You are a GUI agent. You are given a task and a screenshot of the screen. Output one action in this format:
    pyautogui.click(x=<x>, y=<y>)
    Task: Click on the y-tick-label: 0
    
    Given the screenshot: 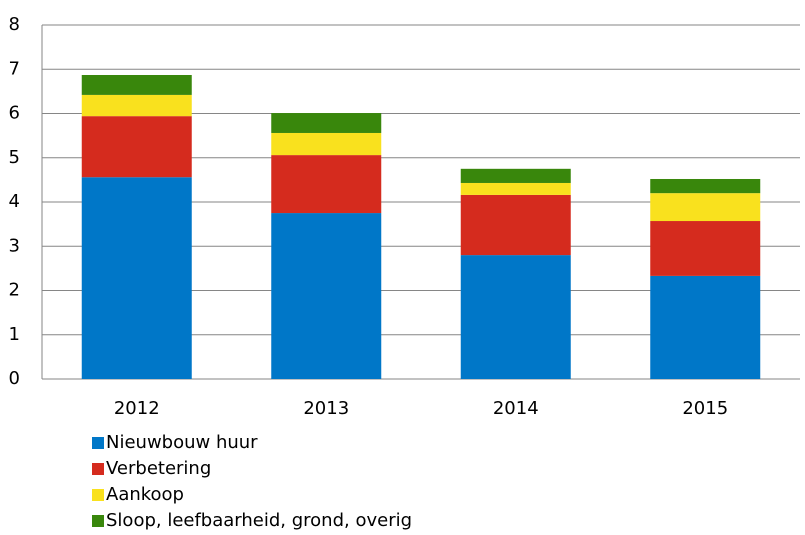 What is the action you would take?
    pyautogui.click(x=14, y=378)
    